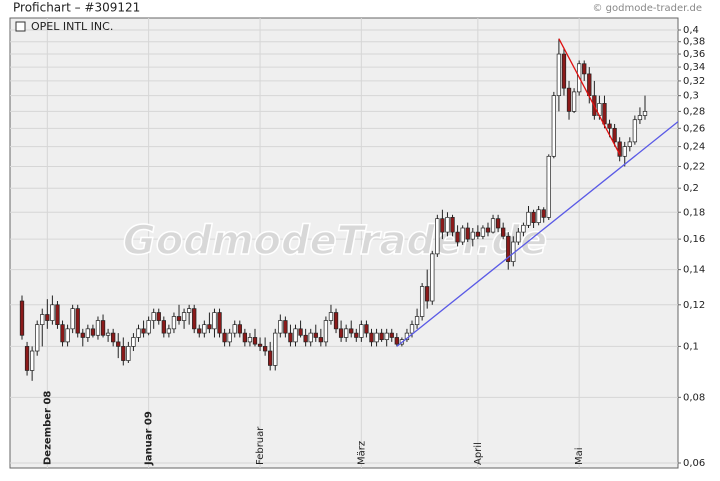  Describe the element at coordinates (47, 428) in the screenshot. I see `x-tick-label: Dezember 08` at that location.